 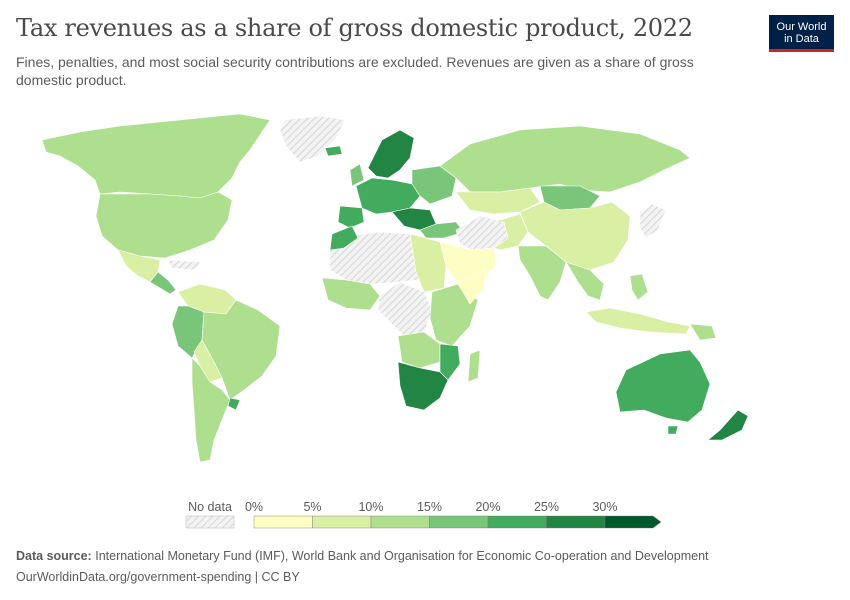 What do you see at coordinates (423, 386) in the screenshot?
I see `region-southern-africa` at bounding box center [423, 386].